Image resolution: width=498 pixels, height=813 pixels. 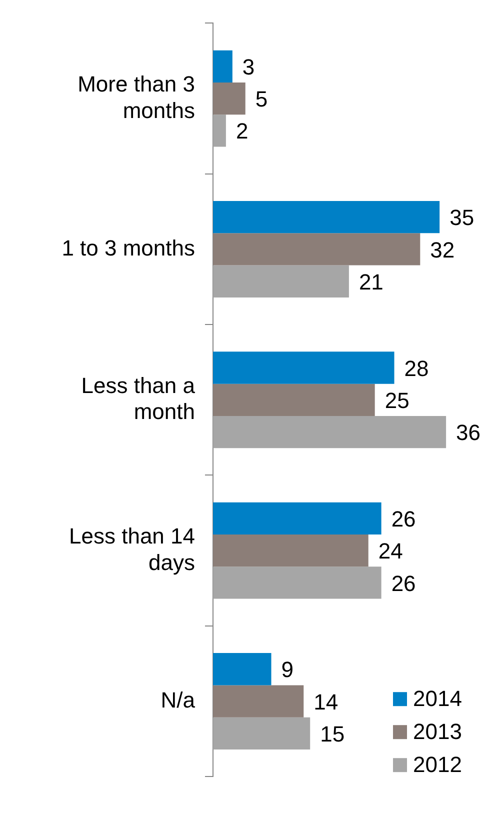 I want to click on y-tick-label: N/a, so click(x=178, y=699).